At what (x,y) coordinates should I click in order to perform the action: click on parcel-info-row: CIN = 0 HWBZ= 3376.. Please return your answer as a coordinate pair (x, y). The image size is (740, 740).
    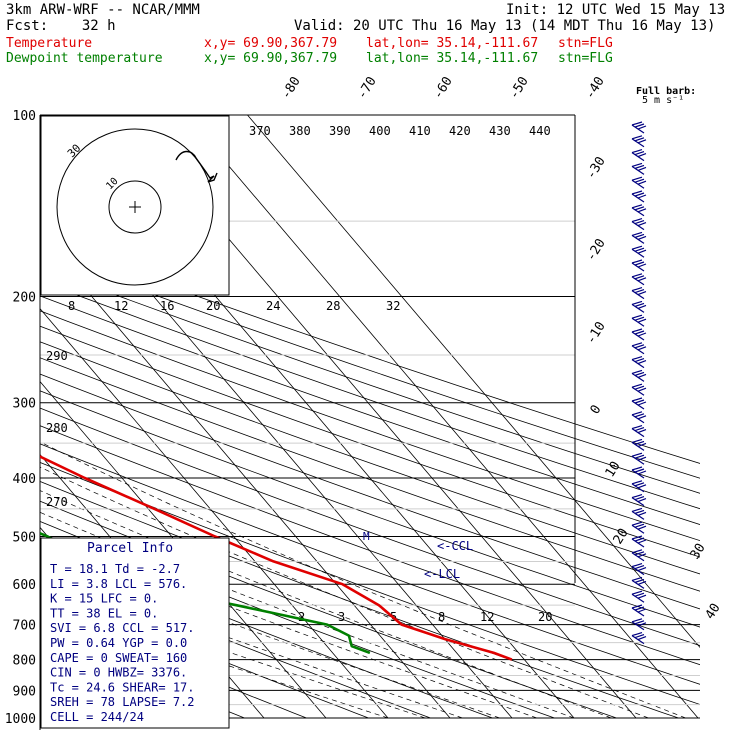
    Looking at the image, I should click on (118, 673).